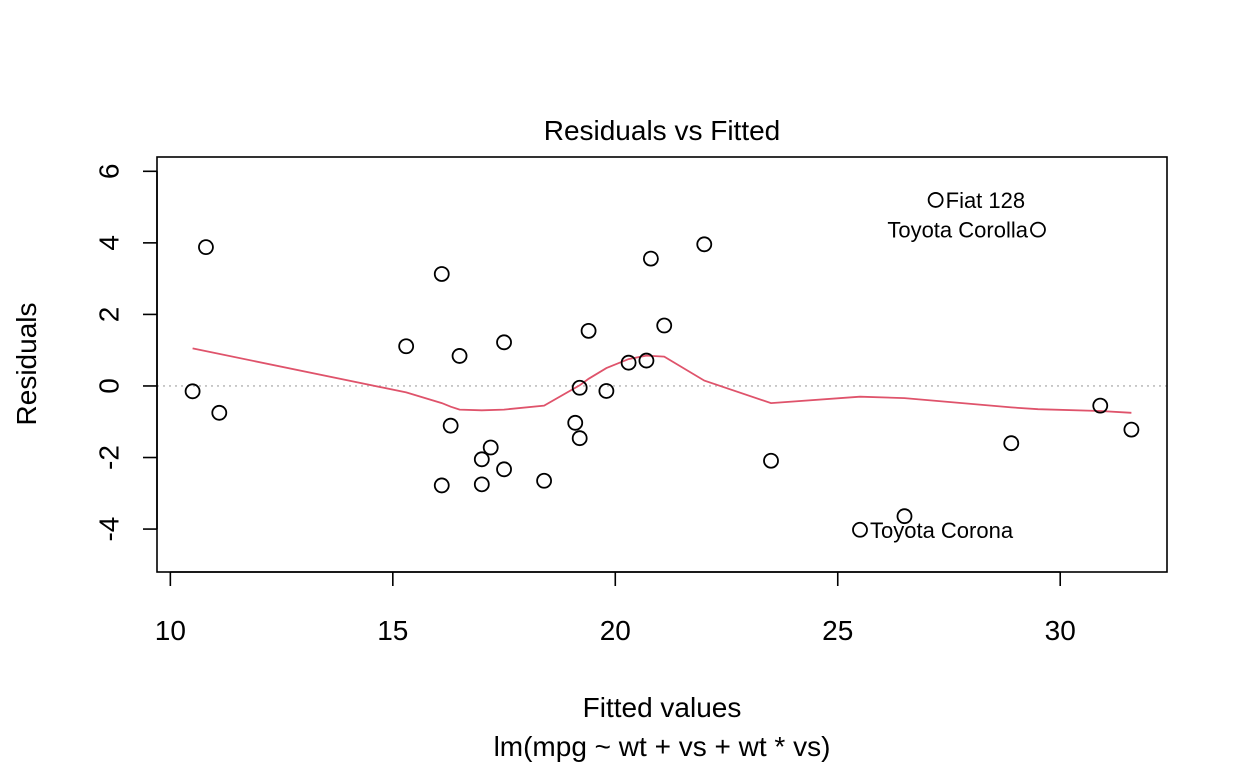 This screenshot has height=768, width=1248. Describe the element at coordinates (957, 230) in the screenshot. I see `point-label: Toyota Corolla` at that location.